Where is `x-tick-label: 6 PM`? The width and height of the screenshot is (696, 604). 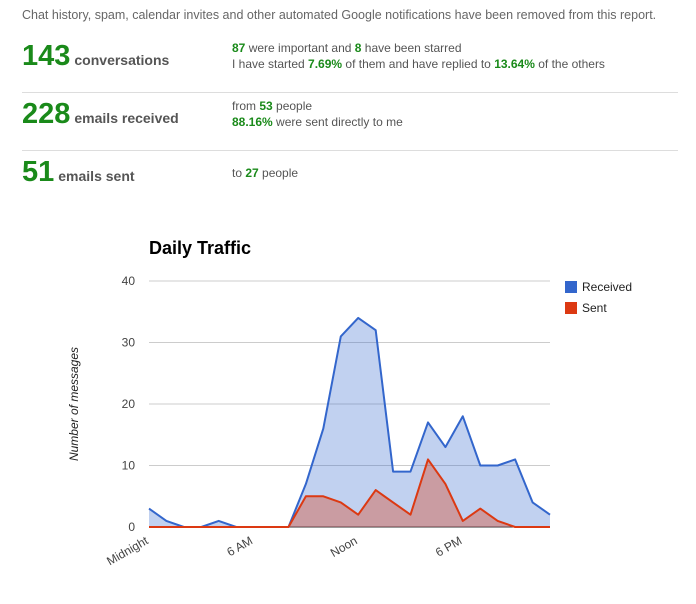 x-tick-label: 6 PM is located at coordinates (448, 546).